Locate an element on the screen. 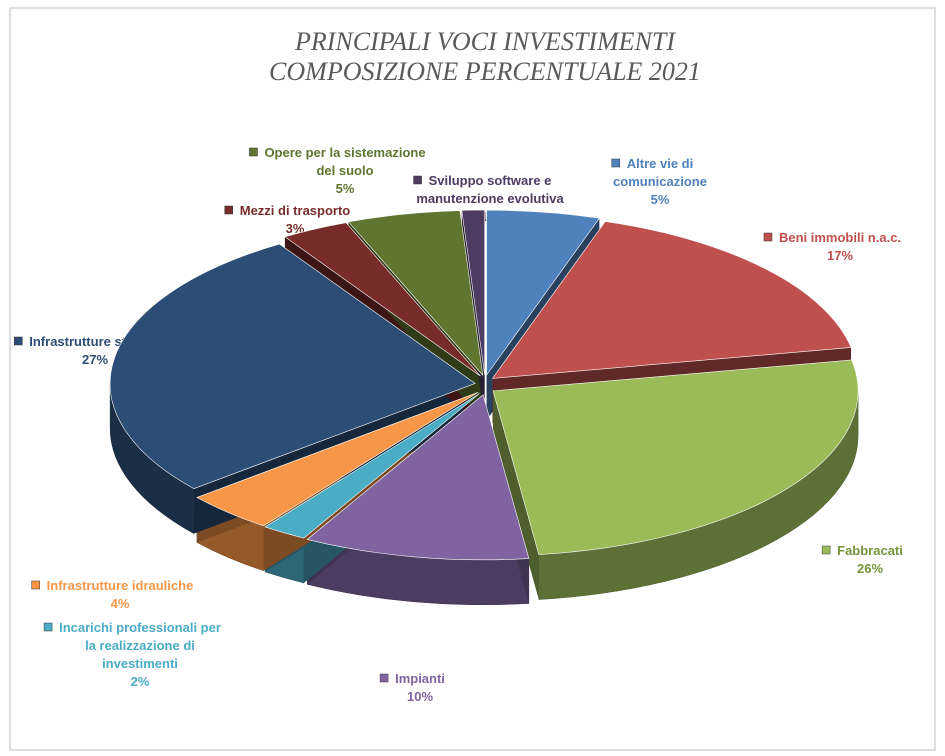 The image size is (945, 756). value-label: 17% is located at coordinates (840, 255).